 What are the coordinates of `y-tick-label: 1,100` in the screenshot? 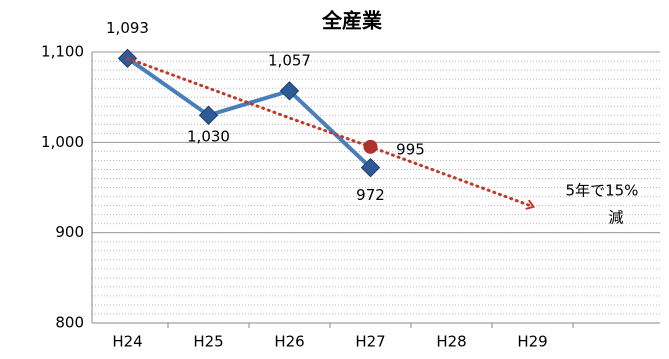 It's located at (62, 52).